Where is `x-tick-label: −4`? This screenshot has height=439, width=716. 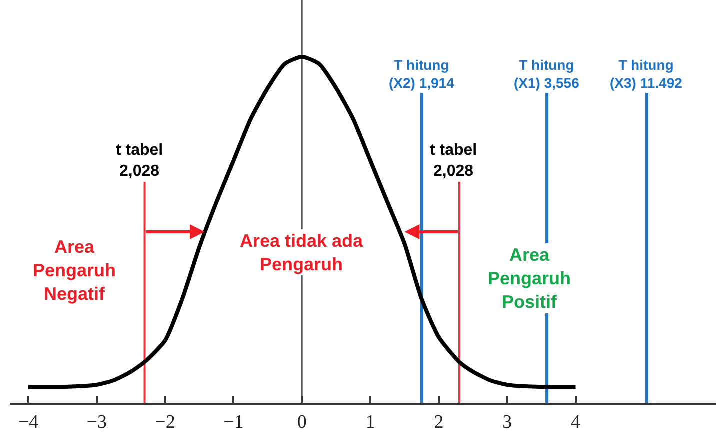 x-tick-label: −4 is located at coordinates (29, 422).